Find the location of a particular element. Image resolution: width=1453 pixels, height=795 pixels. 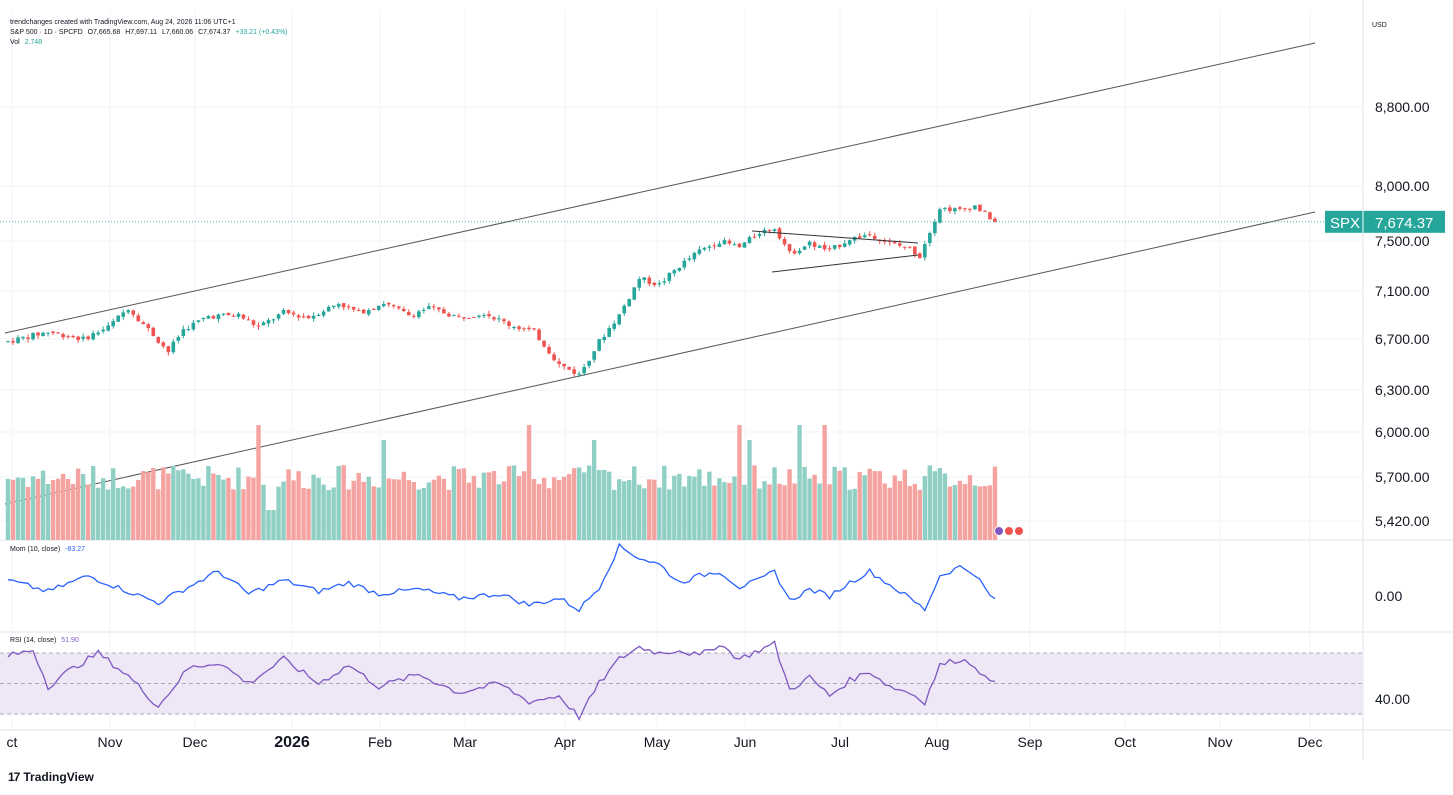

time-tick-label: Dec is located at coordinates (1310, 742).